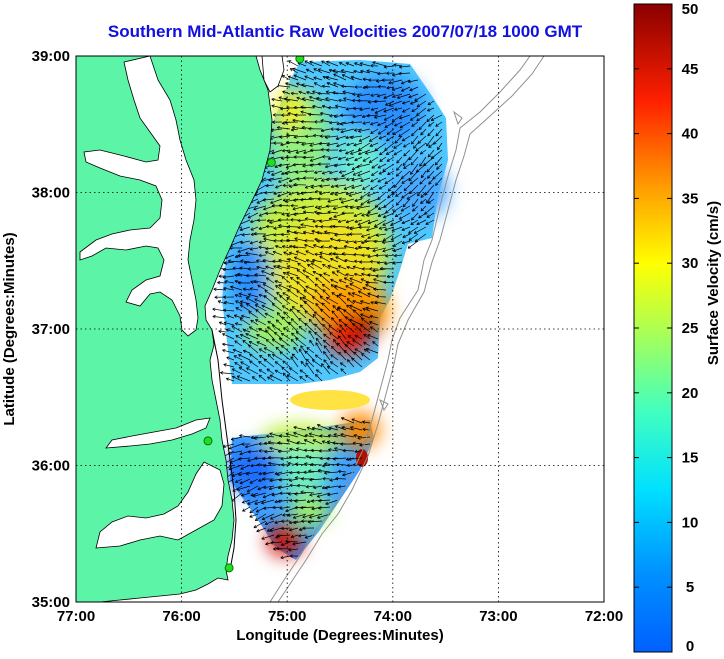  I want to click on x-tick-labels: 77:00 76:00 75:00 74:00 73:00 72:00, so click(340, 616).